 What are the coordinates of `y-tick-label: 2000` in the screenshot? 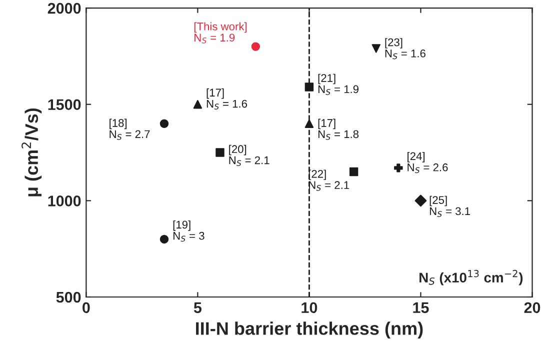 It's located at (64, 8).